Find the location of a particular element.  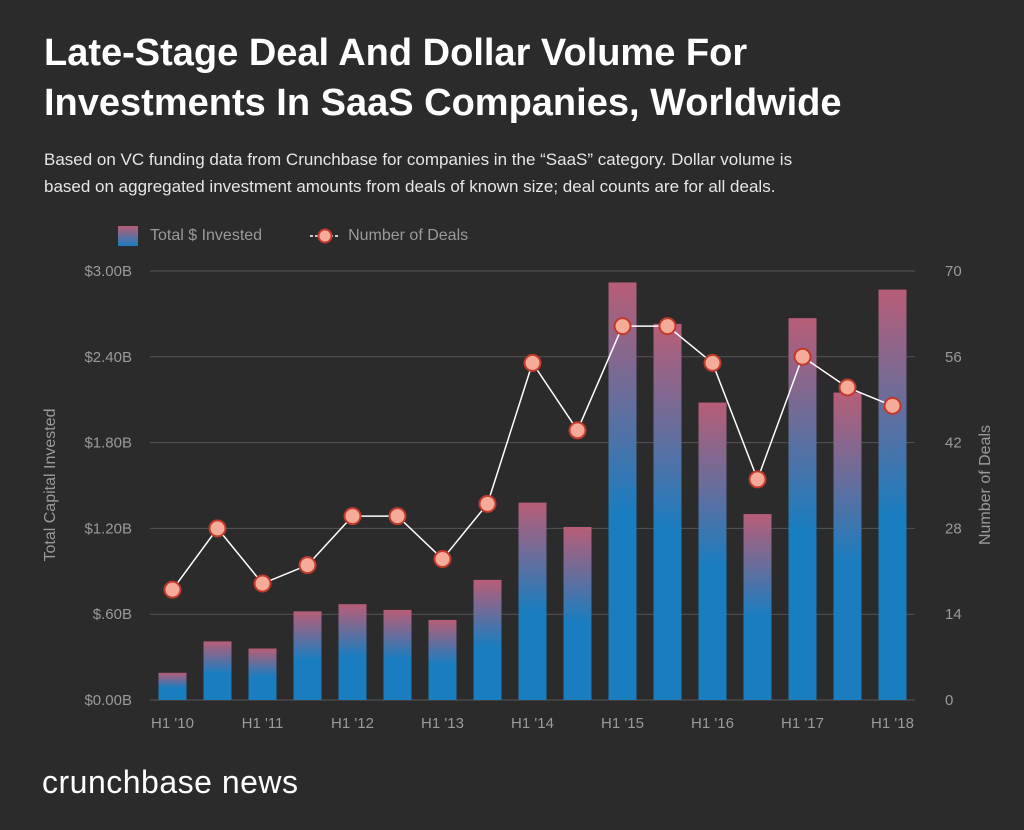

y-axis-title: Total Capital Invested is located at coordinates (50, 485).